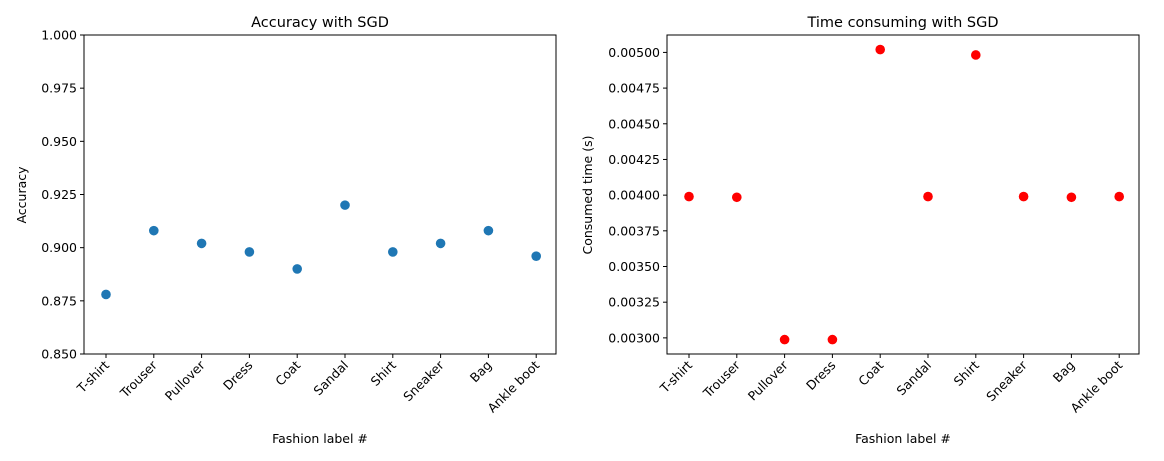 This screenshot has width=1164, height=461. What do you see at coordinates (59, 354) in the screenshot?
I see `y-tick-label: 0.850` at bounding box center [59, 354].